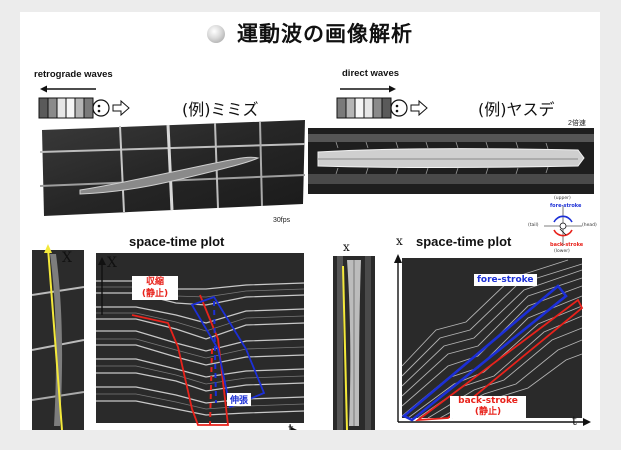 Image resolution: width=621 pixels, height=450 pixels. I want to click on left-plot-title: space-time plot, so click(177, 241).